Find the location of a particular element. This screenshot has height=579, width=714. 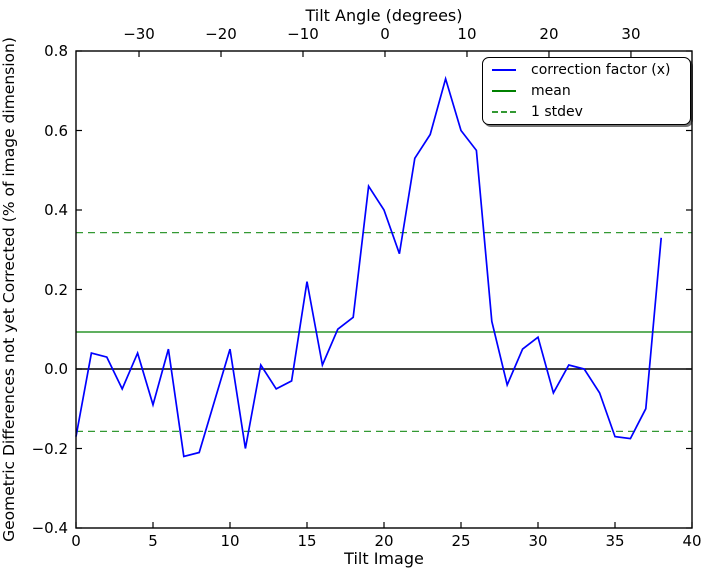

y-tick-label: 0.2 is located at coordinates (56, 289).